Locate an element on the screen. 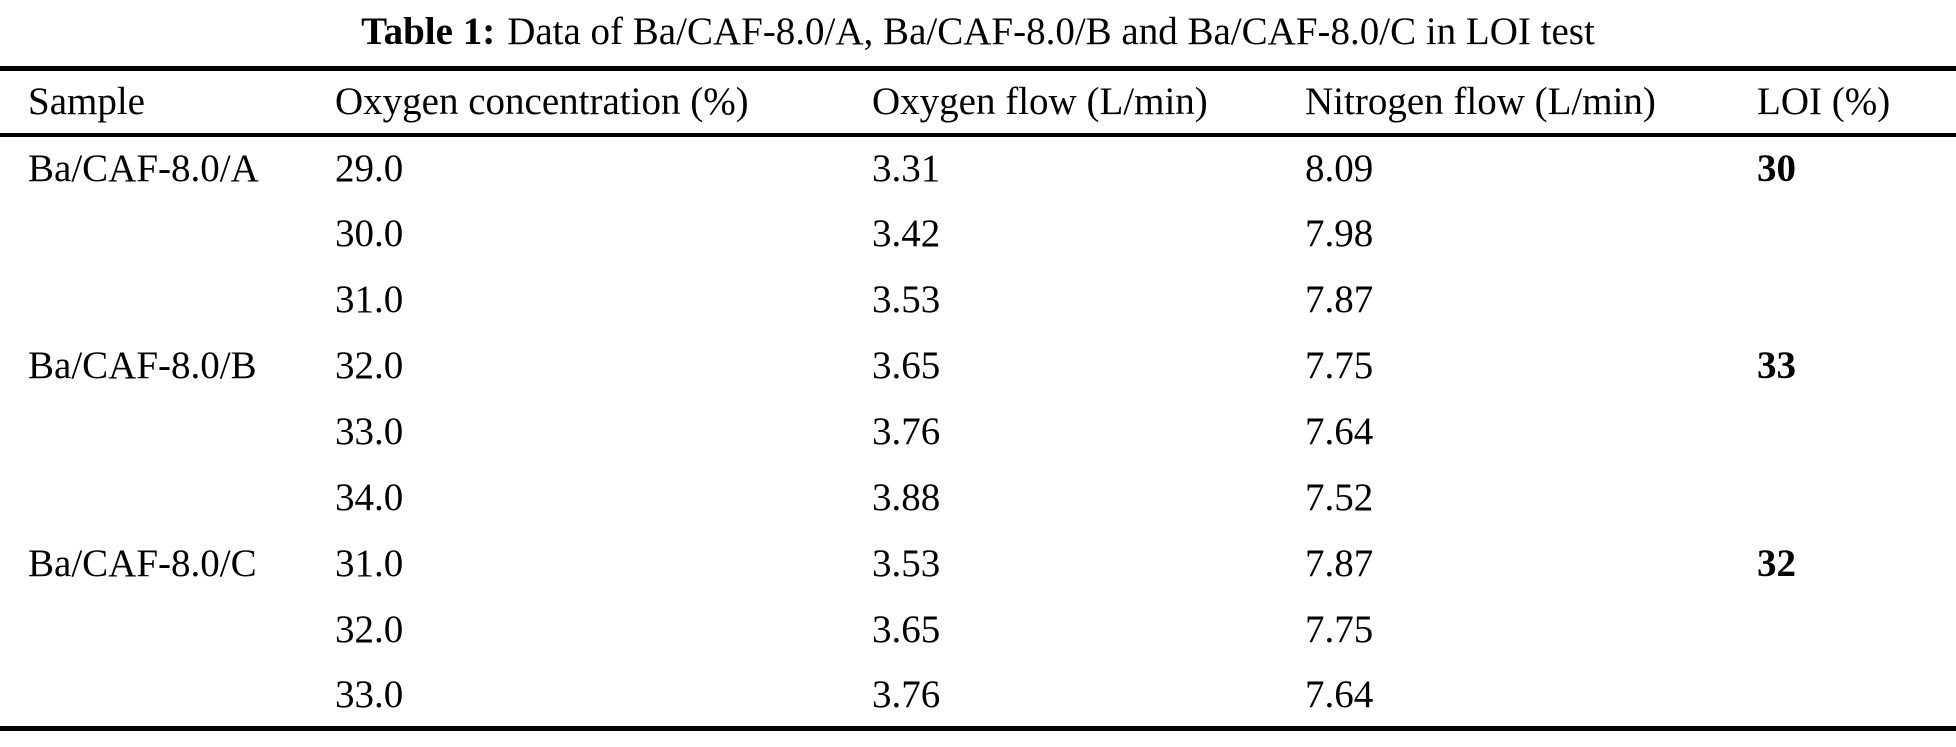  cell-loi: 32 is located at coordinates (1776, 563).